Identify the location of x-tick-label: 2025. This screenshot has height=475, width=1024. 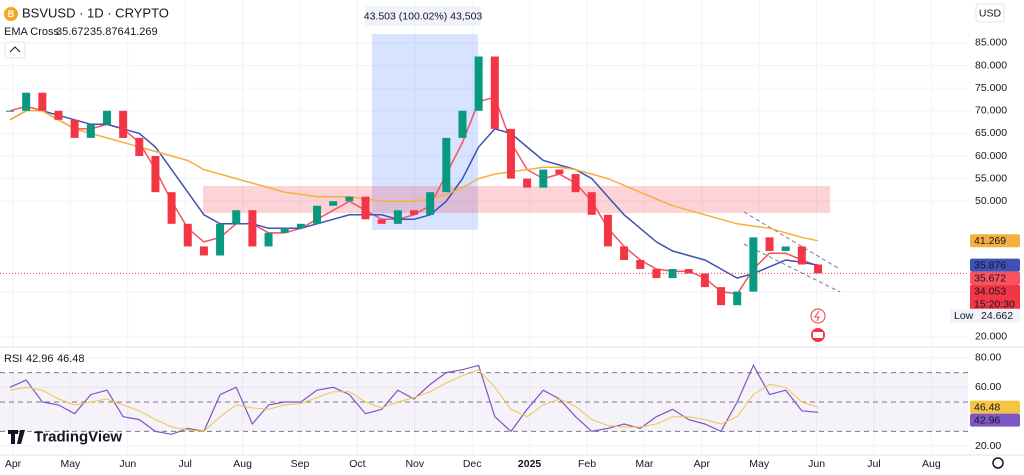
(530, 464).